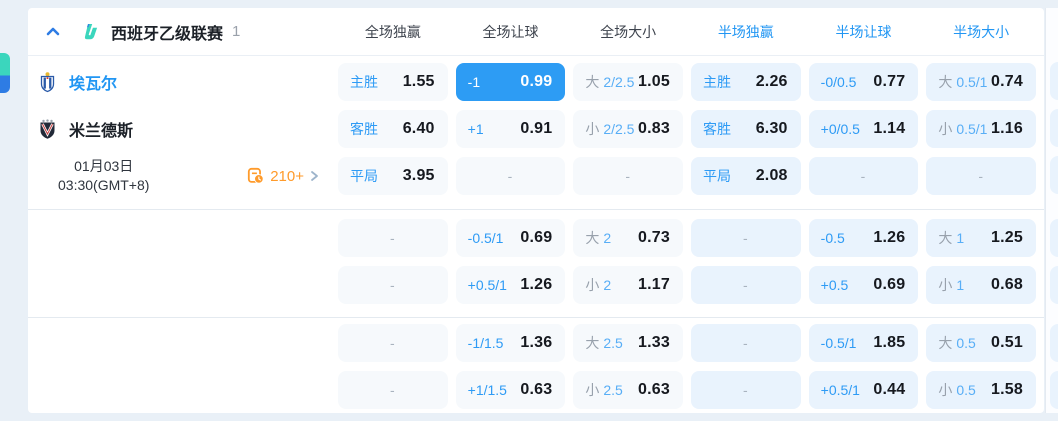  What do you see at coordinates (510, 285) in the screenshot?
I see `odds-cell-full-handicap: +0.5/1 1.26` at bounding box center [510, 285].